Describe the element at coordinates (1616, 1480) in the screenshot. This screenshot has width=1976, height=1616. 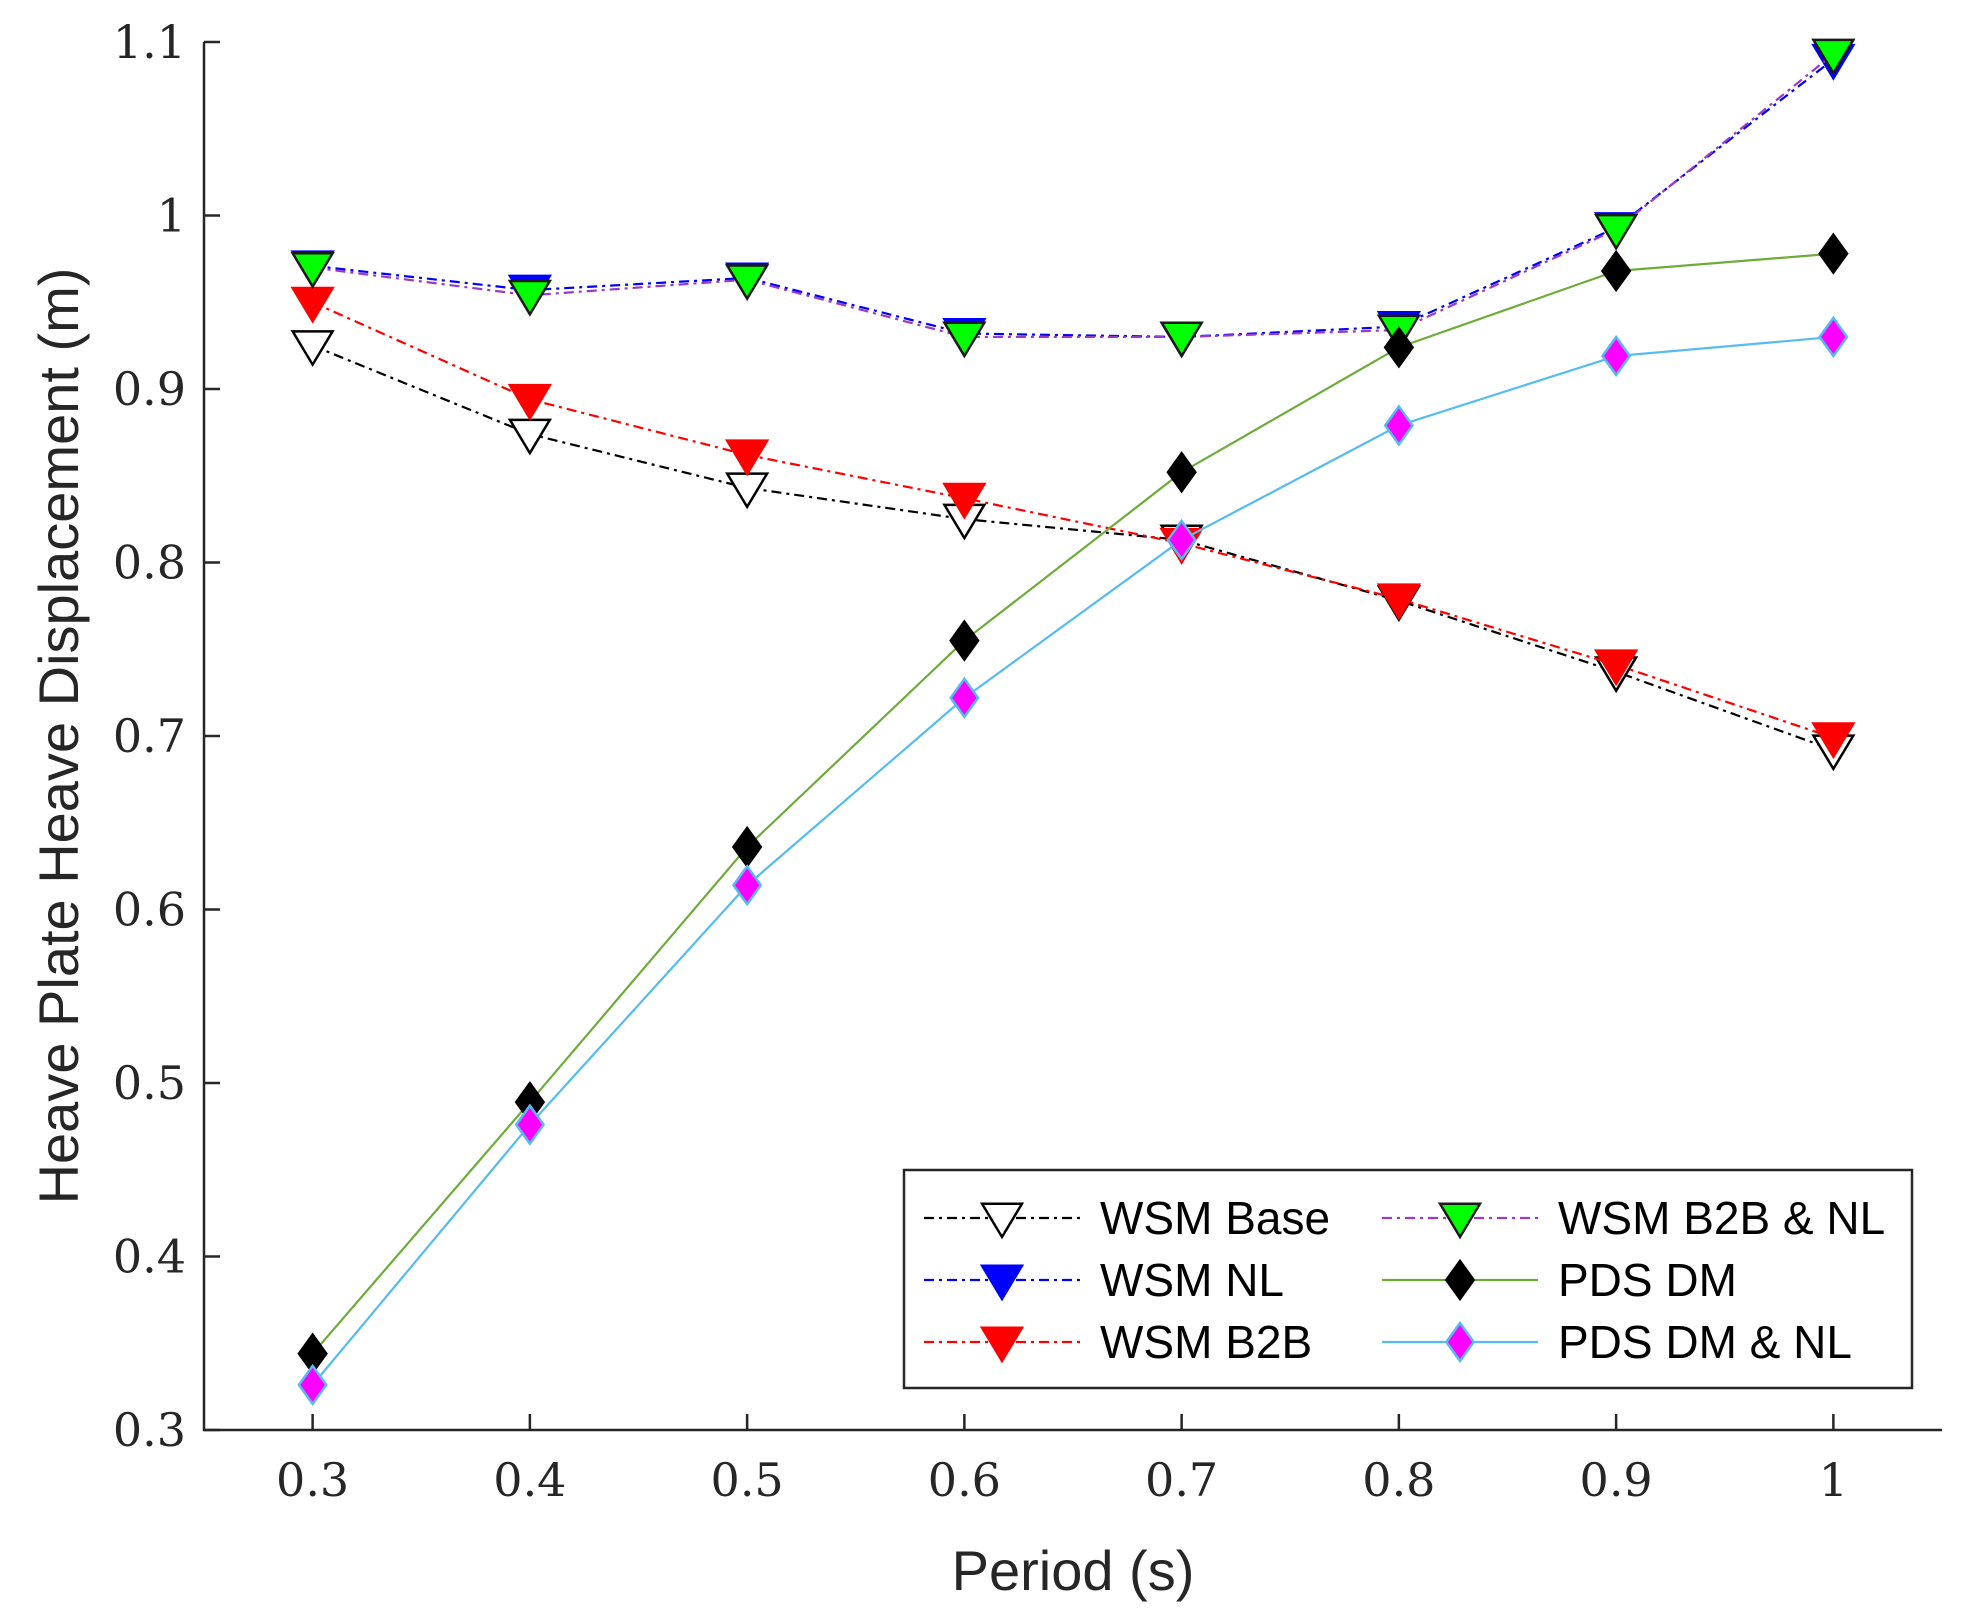
I see `x-tick-label: 0.9` at that location.